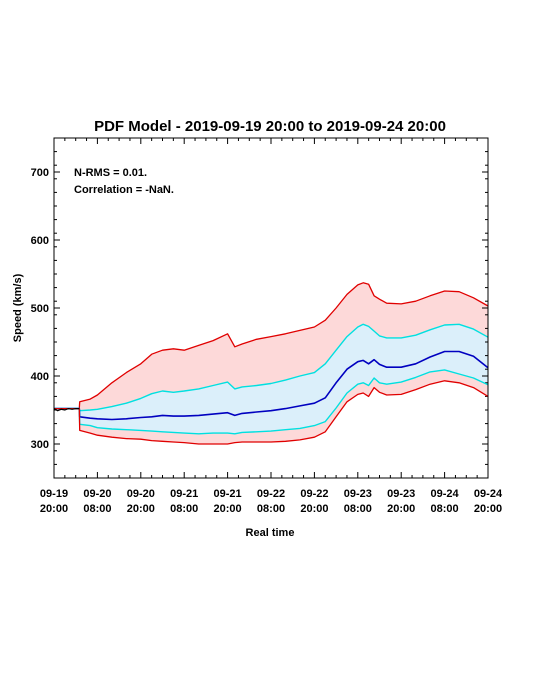  Describe the element at coordinates (40, 173) in the screenshot. I see `y-tick-label: 700` at that location.